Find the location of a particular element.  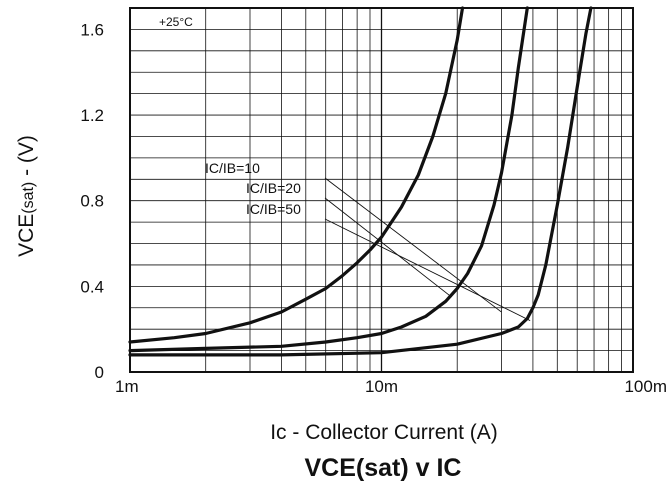

series-label: IC/IB=20 is located at coordinates (273, 188).